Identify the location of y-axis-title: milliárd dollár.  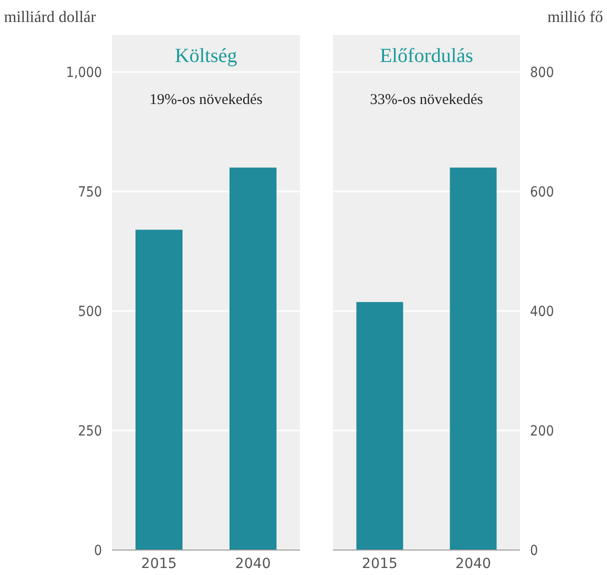
(50, 17).